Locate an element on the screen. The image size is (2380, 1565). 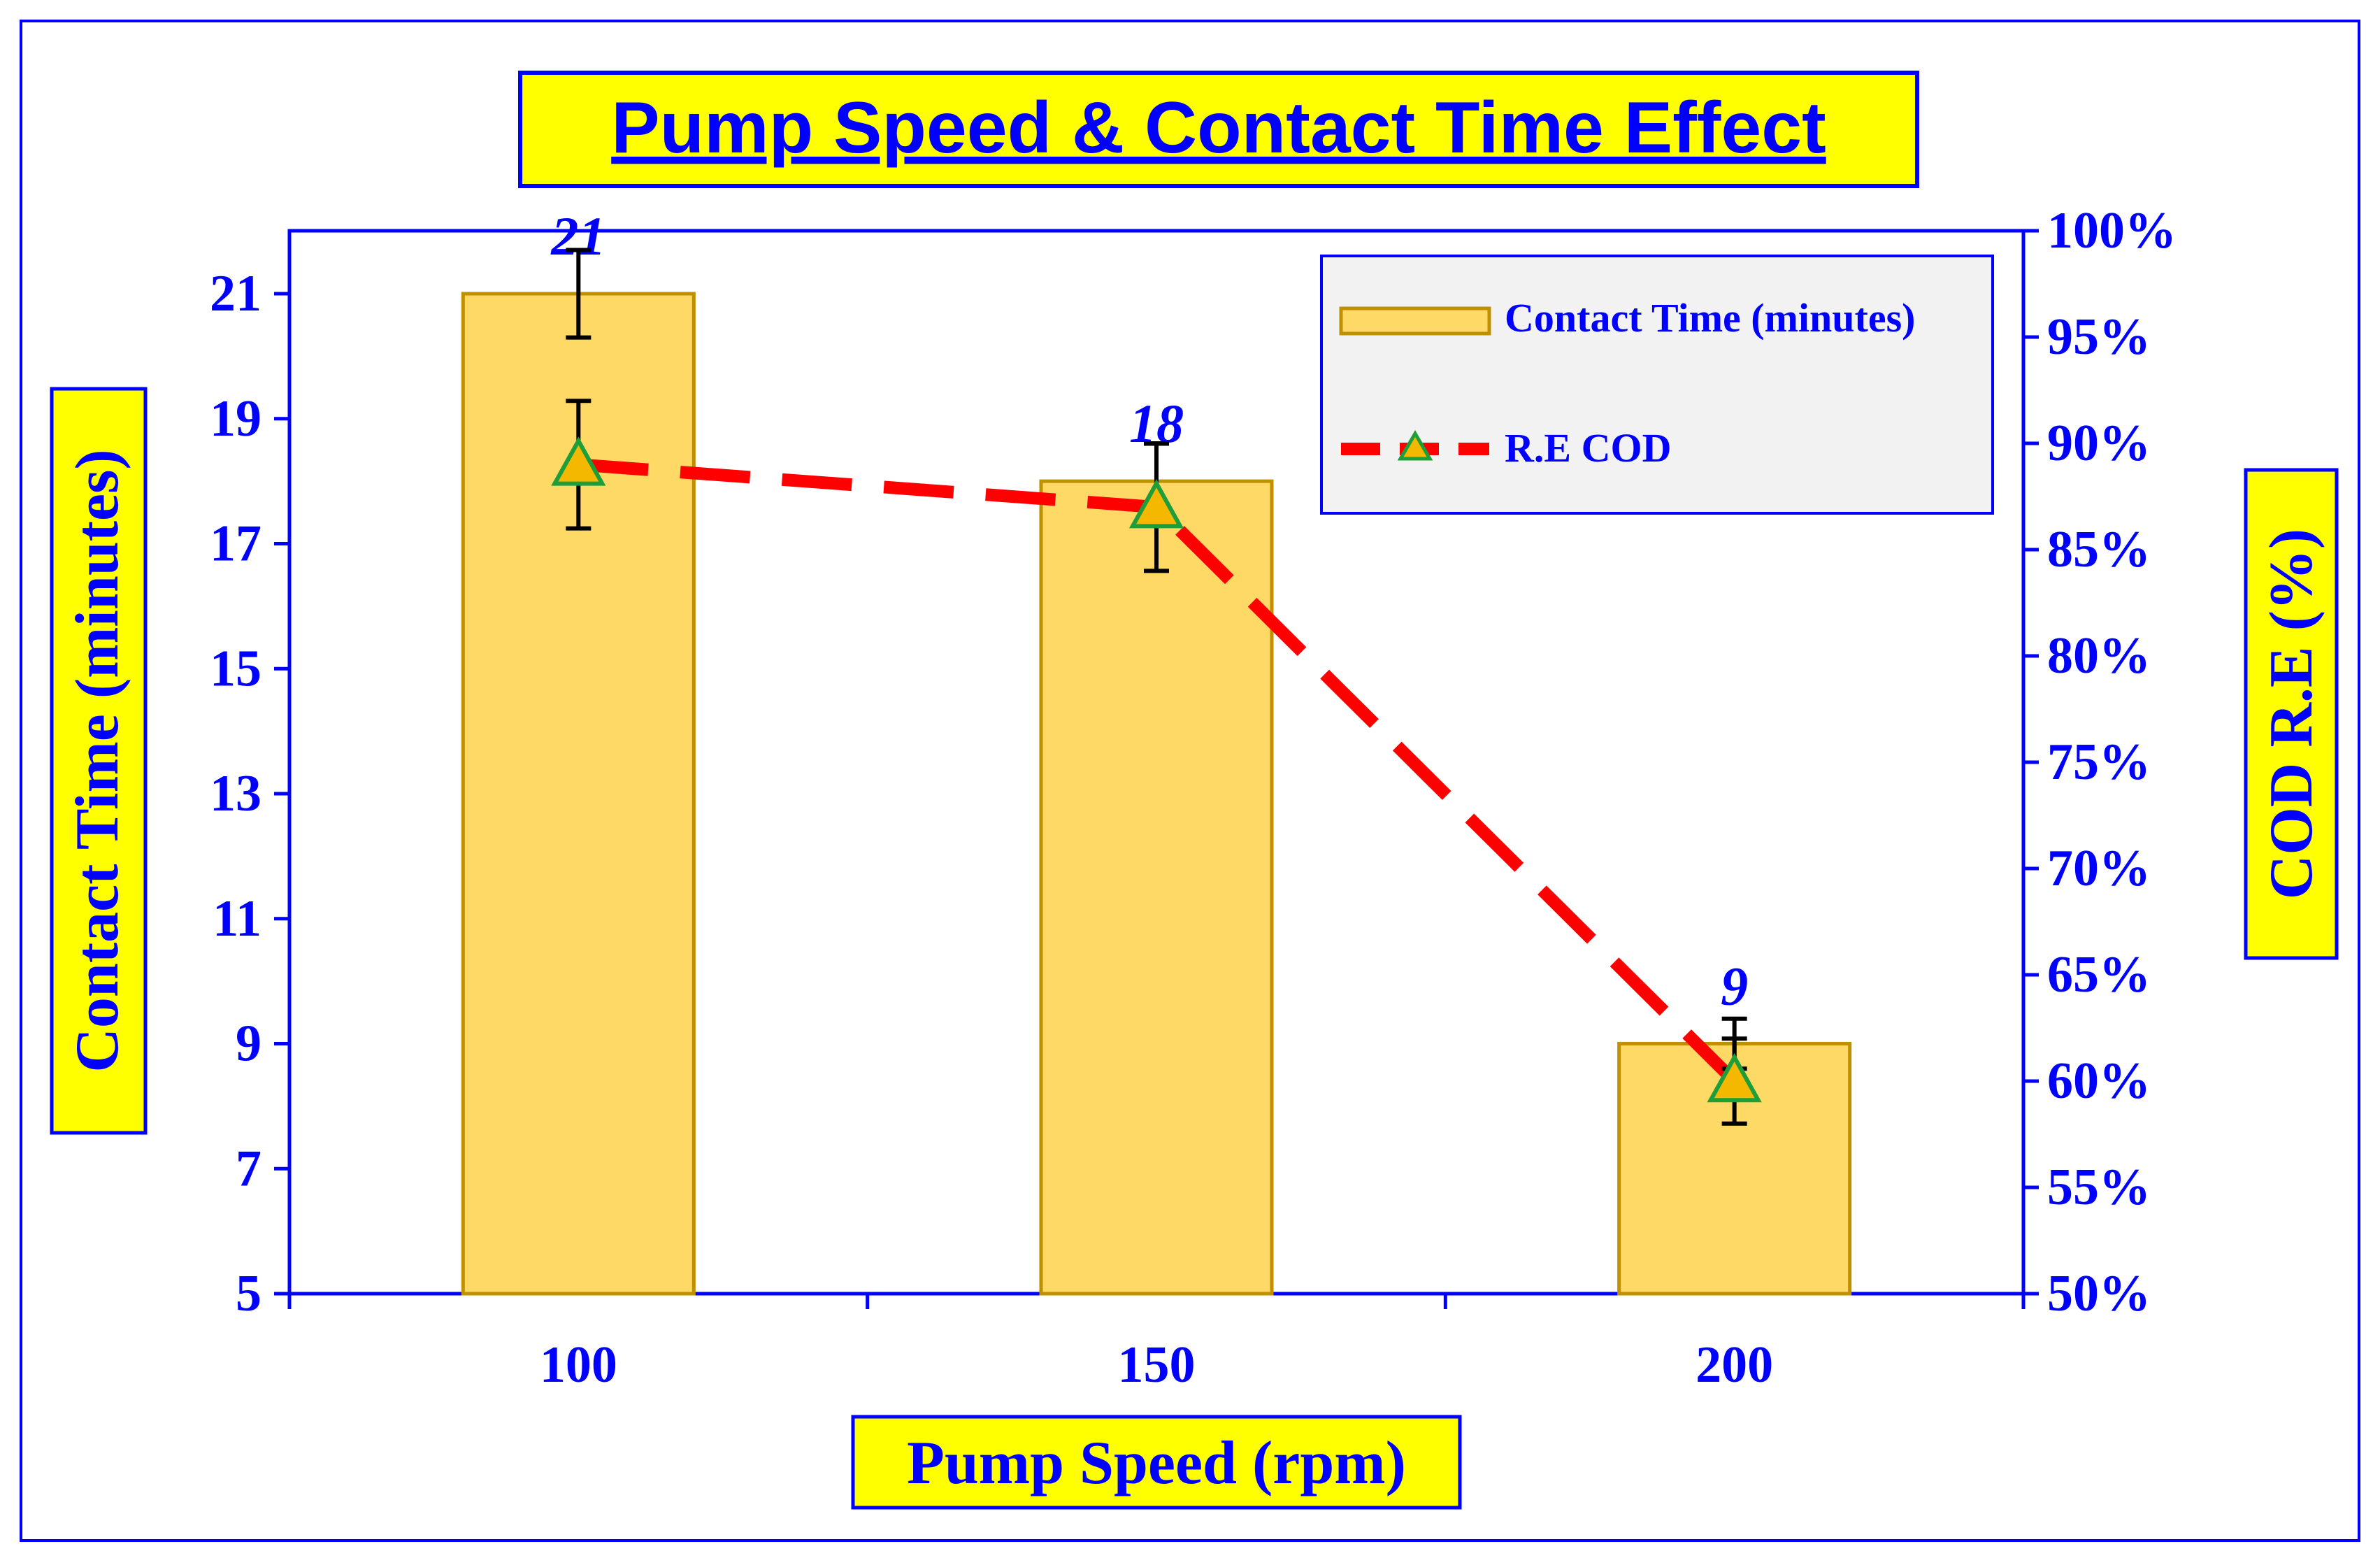
y-axis-label: Contact Time (minutes) is located at coordinates (97, 760).